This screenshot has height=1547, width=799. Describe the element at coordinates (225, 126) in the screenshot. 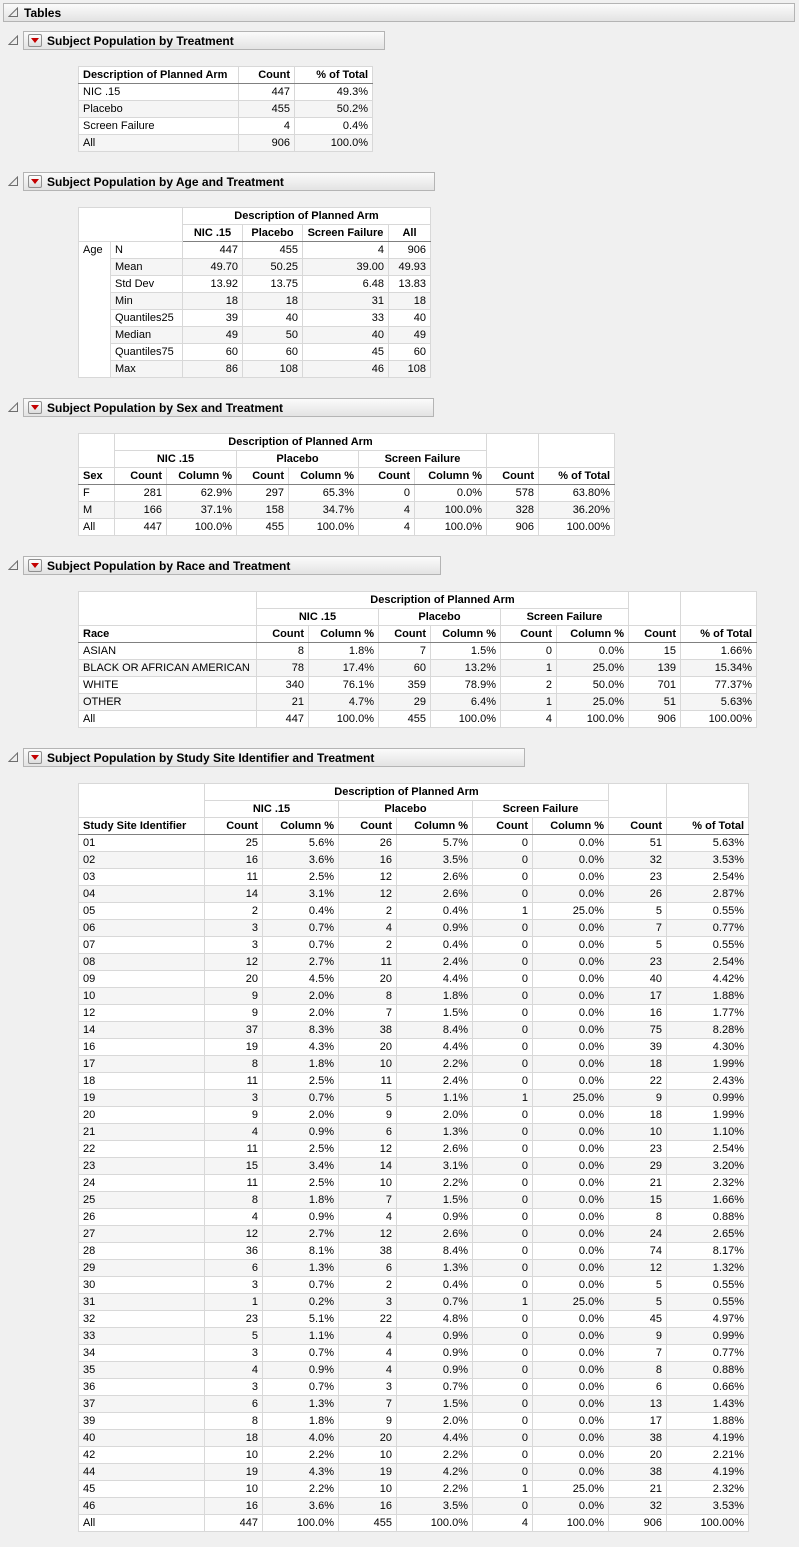

I see `table-row: Screen Failure 4 0.4%` at that location.